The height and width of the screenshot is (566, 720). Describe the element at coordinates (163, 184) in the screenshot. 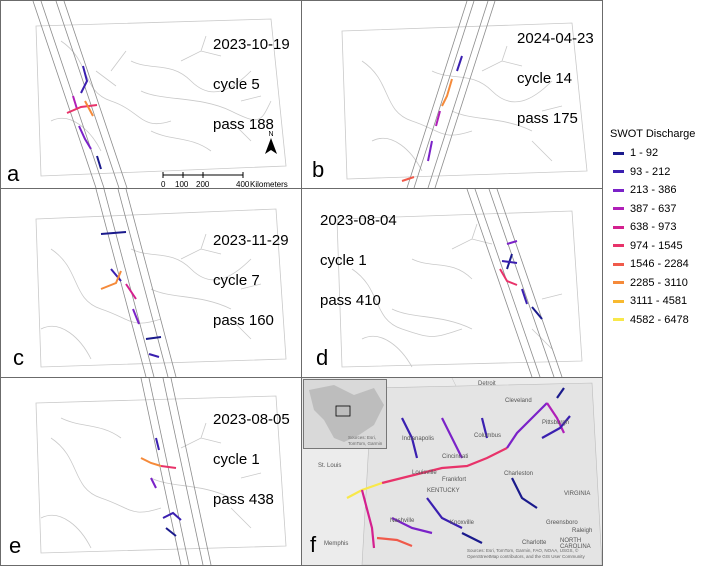

I see `scale-tick-0: 0` at that location.